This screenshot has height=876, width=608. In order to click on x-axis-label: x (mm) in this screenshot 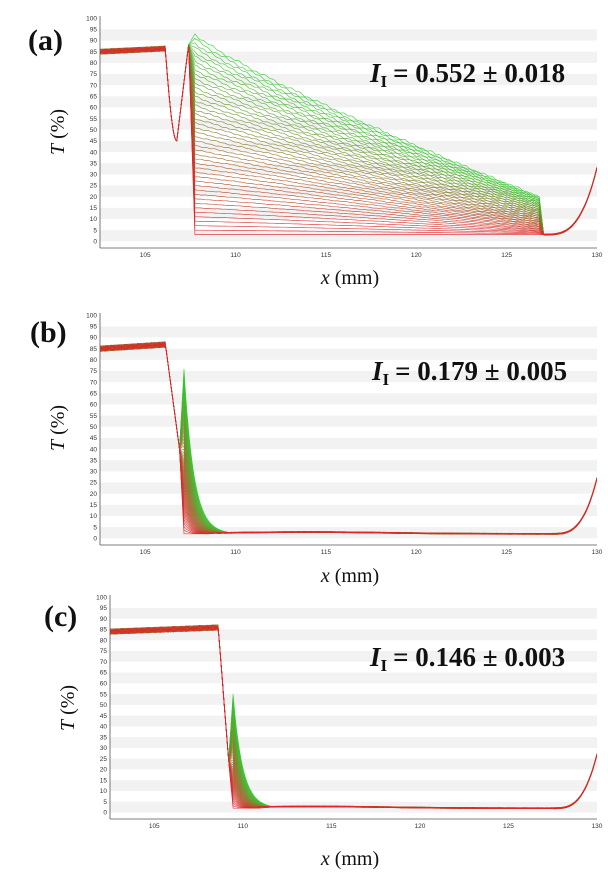, I will do `click(349, 576)`.